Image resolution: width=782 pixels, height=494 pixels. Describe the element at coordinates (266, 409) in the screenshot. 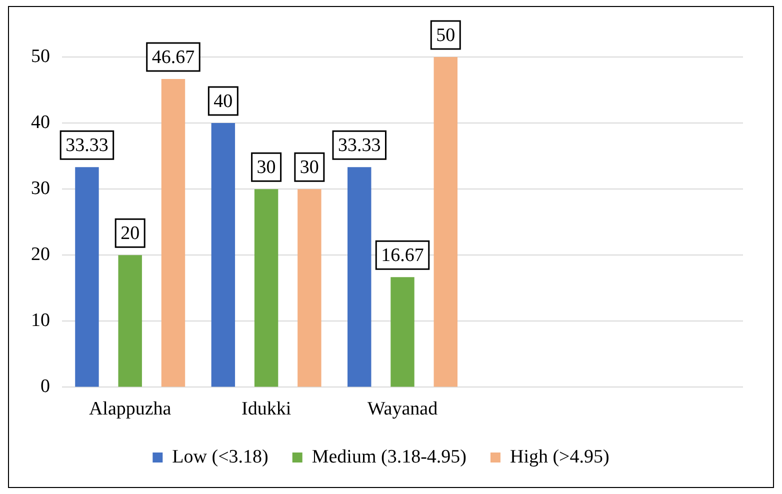

I see `x-tick-label: Idukki` at that location.